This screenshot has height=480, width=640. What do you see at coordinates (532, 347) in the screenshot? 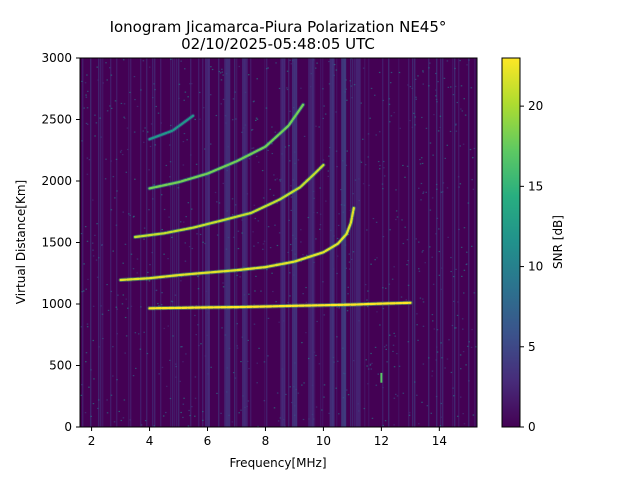
I see `colorbar-tick-label: 5` at bounding box center [532, 347].